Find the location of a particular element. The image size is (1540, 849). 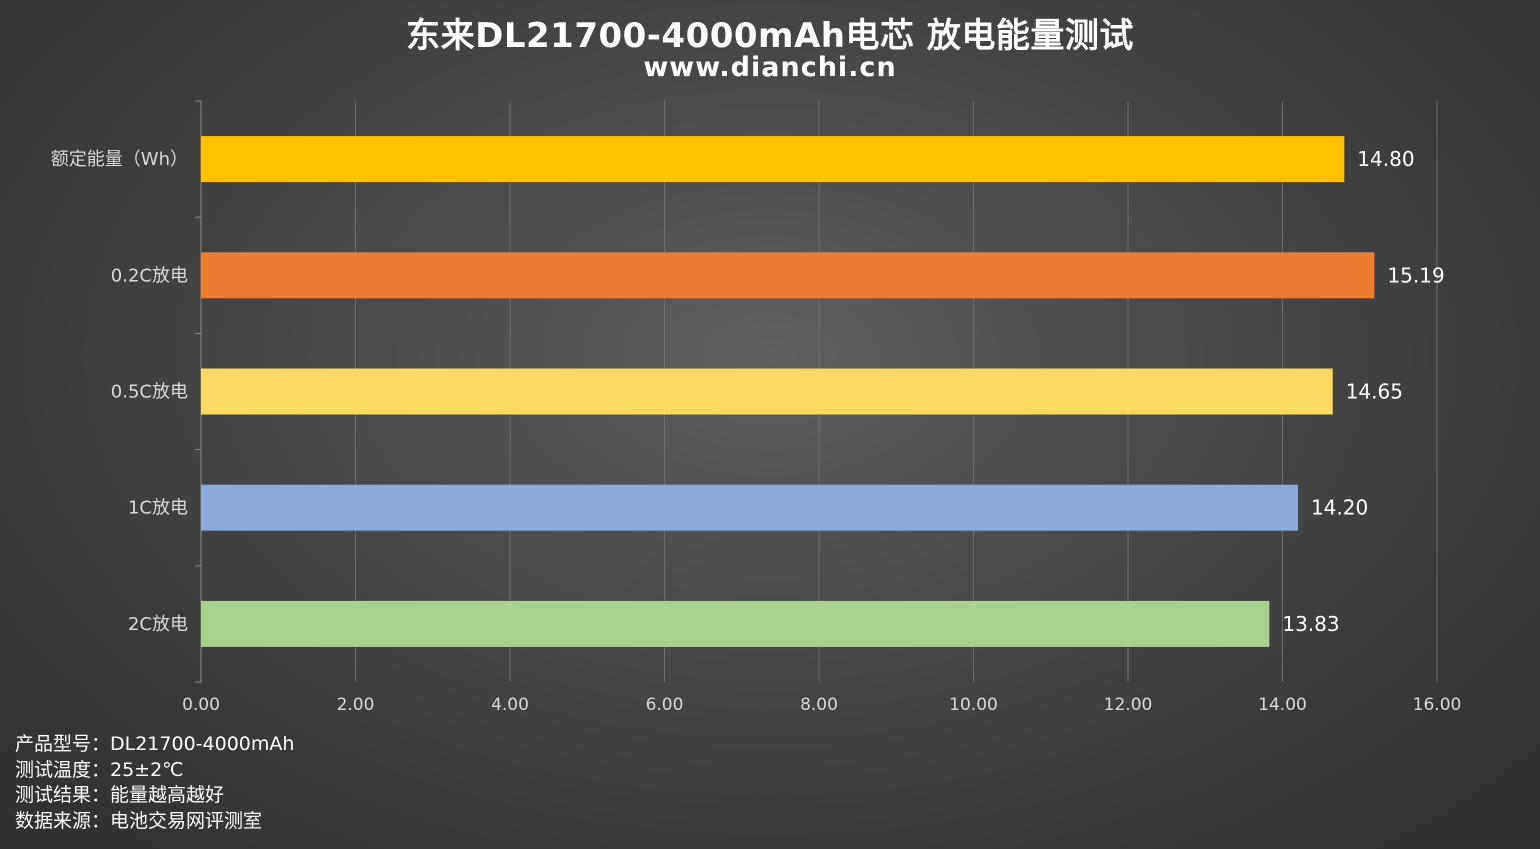

info-model: 产品型号：DL21700-4000mAh is located at coordinates (155, 744).